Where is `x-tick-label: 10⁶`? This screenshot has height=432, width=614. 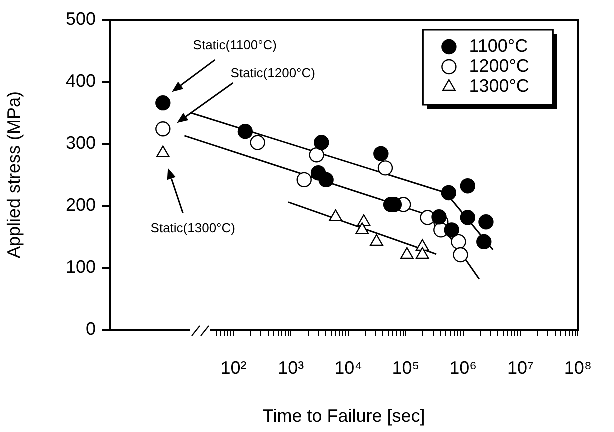
x-tick-label: 10⁶ is located at coordinates (464, 368).